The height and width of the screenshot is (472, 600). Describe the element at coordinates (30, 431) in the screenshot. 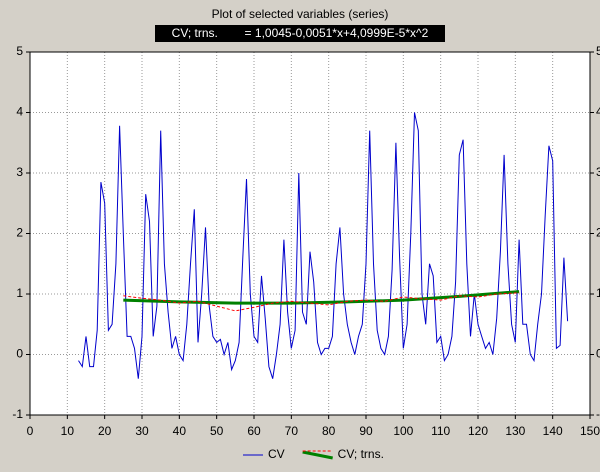

I see `x-tick-label: 0` at that location.